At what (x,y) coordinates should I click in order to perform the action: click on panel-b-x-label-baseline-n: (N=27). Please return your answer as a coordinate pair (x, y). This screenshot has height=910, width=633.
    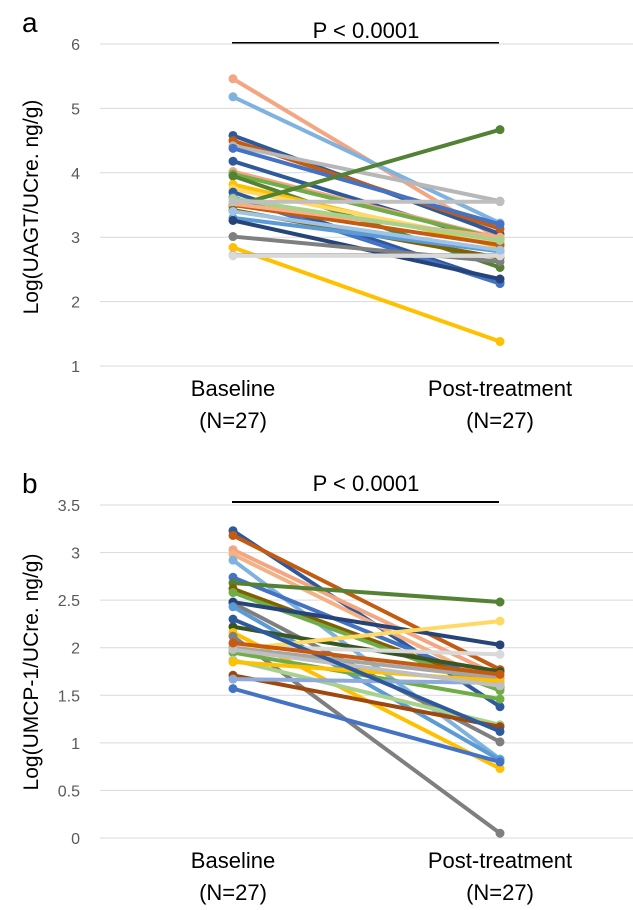
    Looking at the image, I should click on (233, 892).